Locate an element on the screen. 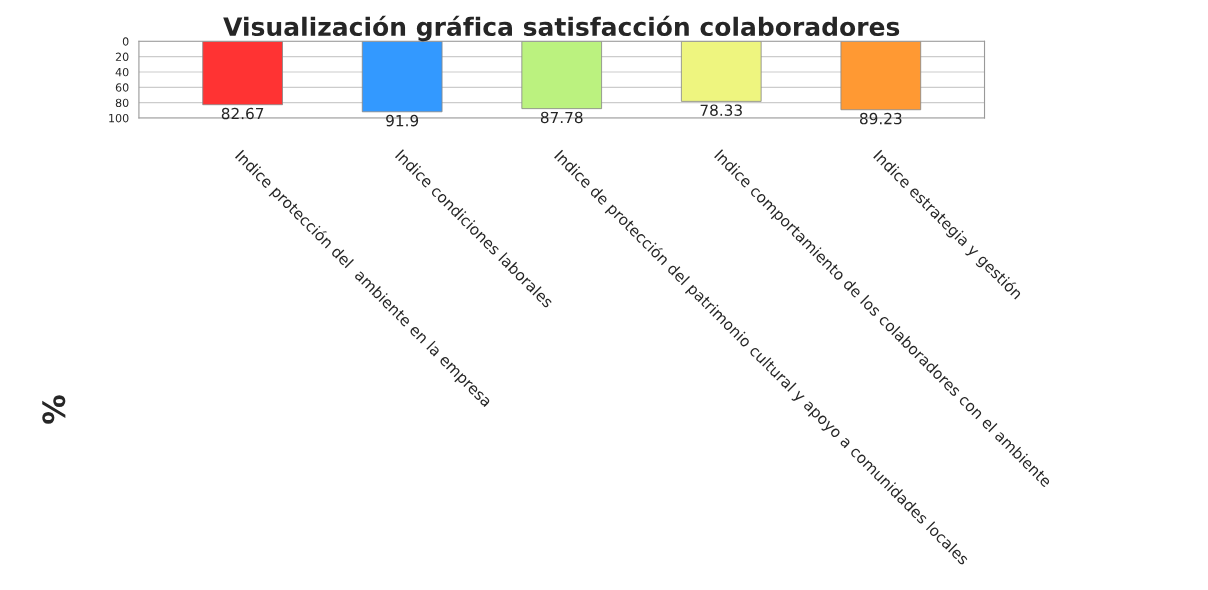  y-tick-label: 100 is located at coordinates (119, 118).